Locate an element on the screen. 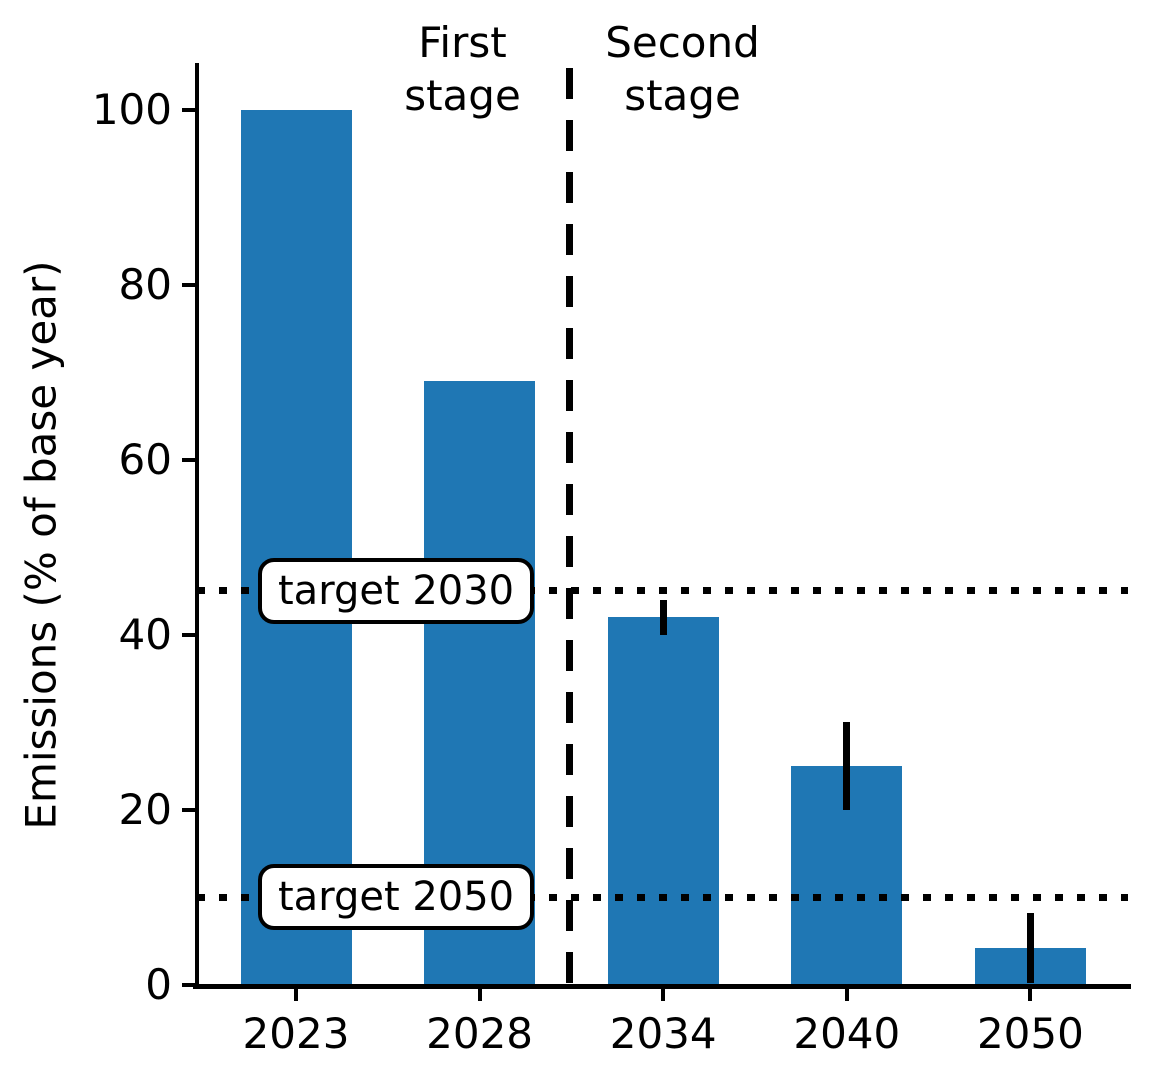 The height and width of the screenshot is (1090, 1157). x-tick-label-2028: 2028 is located at coordinates (480, 1033).